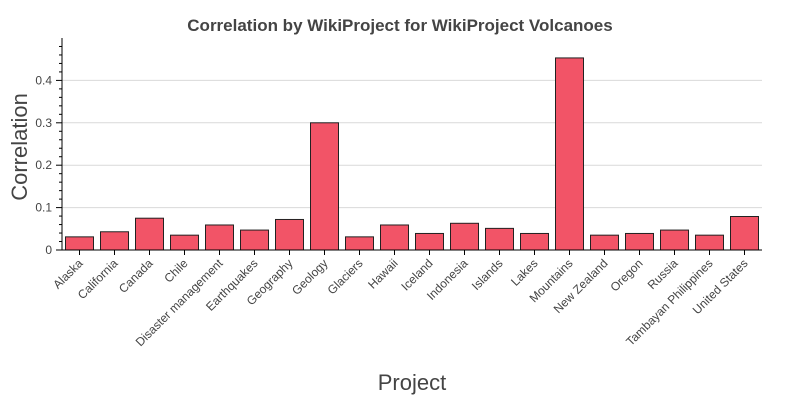  Describe the element at coordinates (487, 274) in the screenshot. I see `x-tick-label: Islands` at that location.